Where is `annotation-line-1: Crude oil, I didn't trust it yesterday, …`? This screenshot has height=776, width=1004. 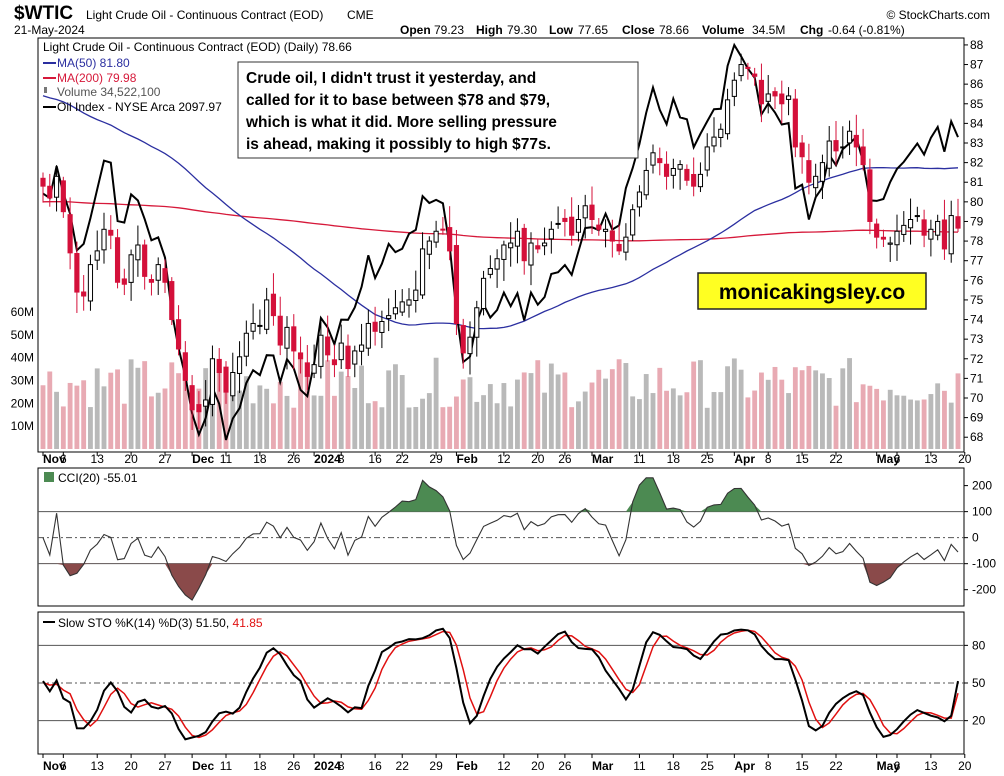
annotation-line-1: Crude oil, I didn't trust it yesterday, … is located at coordinates (391, 78).